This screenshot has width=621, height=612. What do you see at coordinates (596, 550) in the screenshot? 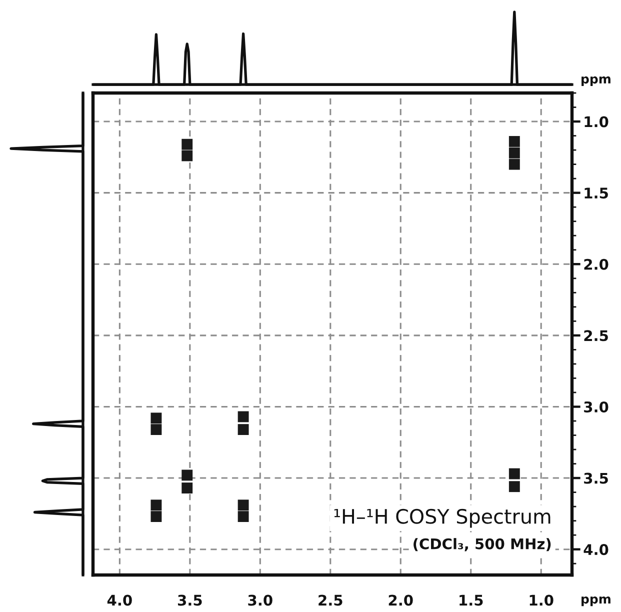
I see `y-tick-label: 4.0` at bounding box center [596, 550].